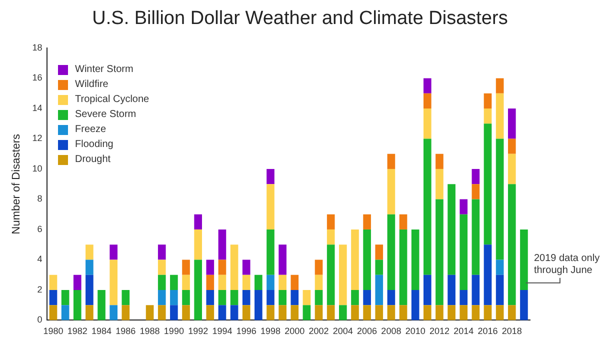  What do you see at coordinates (37, 47) in the screenshot?
I see `y-tick-label: 18` at bounding box center [37, 47].